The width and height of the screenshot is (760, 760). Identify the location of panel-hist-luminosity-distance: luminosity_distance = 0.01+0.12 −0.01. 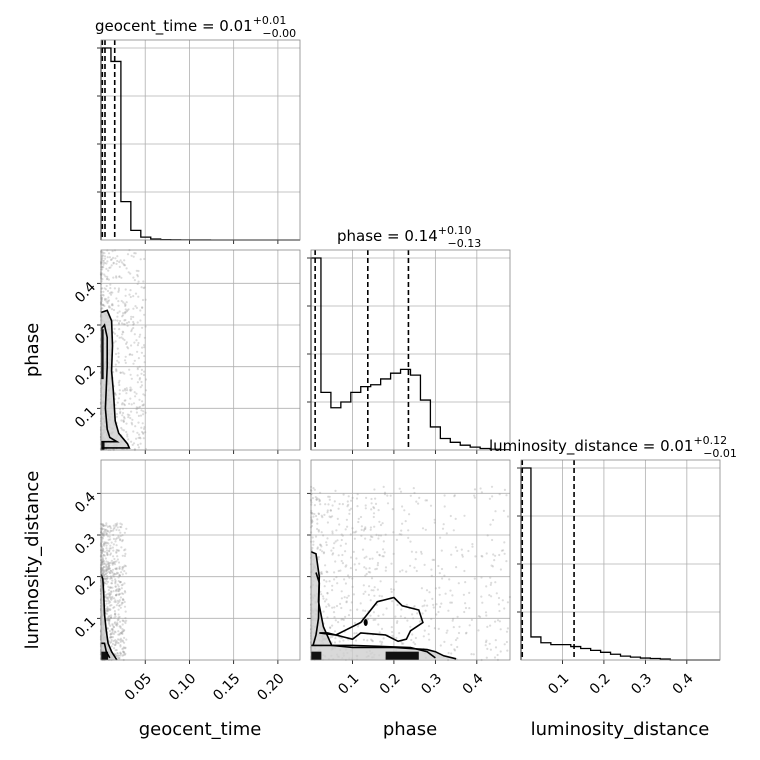
(613, 549).